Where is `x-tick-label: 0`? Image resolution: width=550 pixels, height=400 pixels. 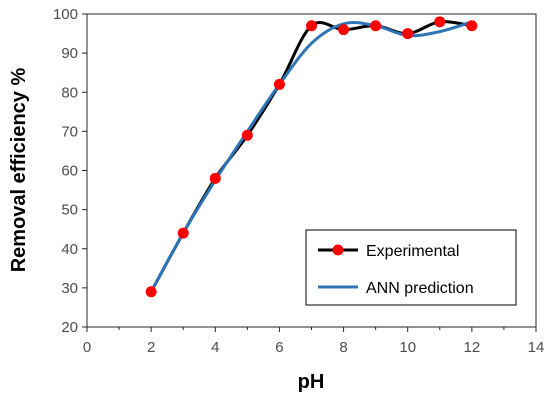 x-tick-label: 0 is located at coordinates (87, 347).